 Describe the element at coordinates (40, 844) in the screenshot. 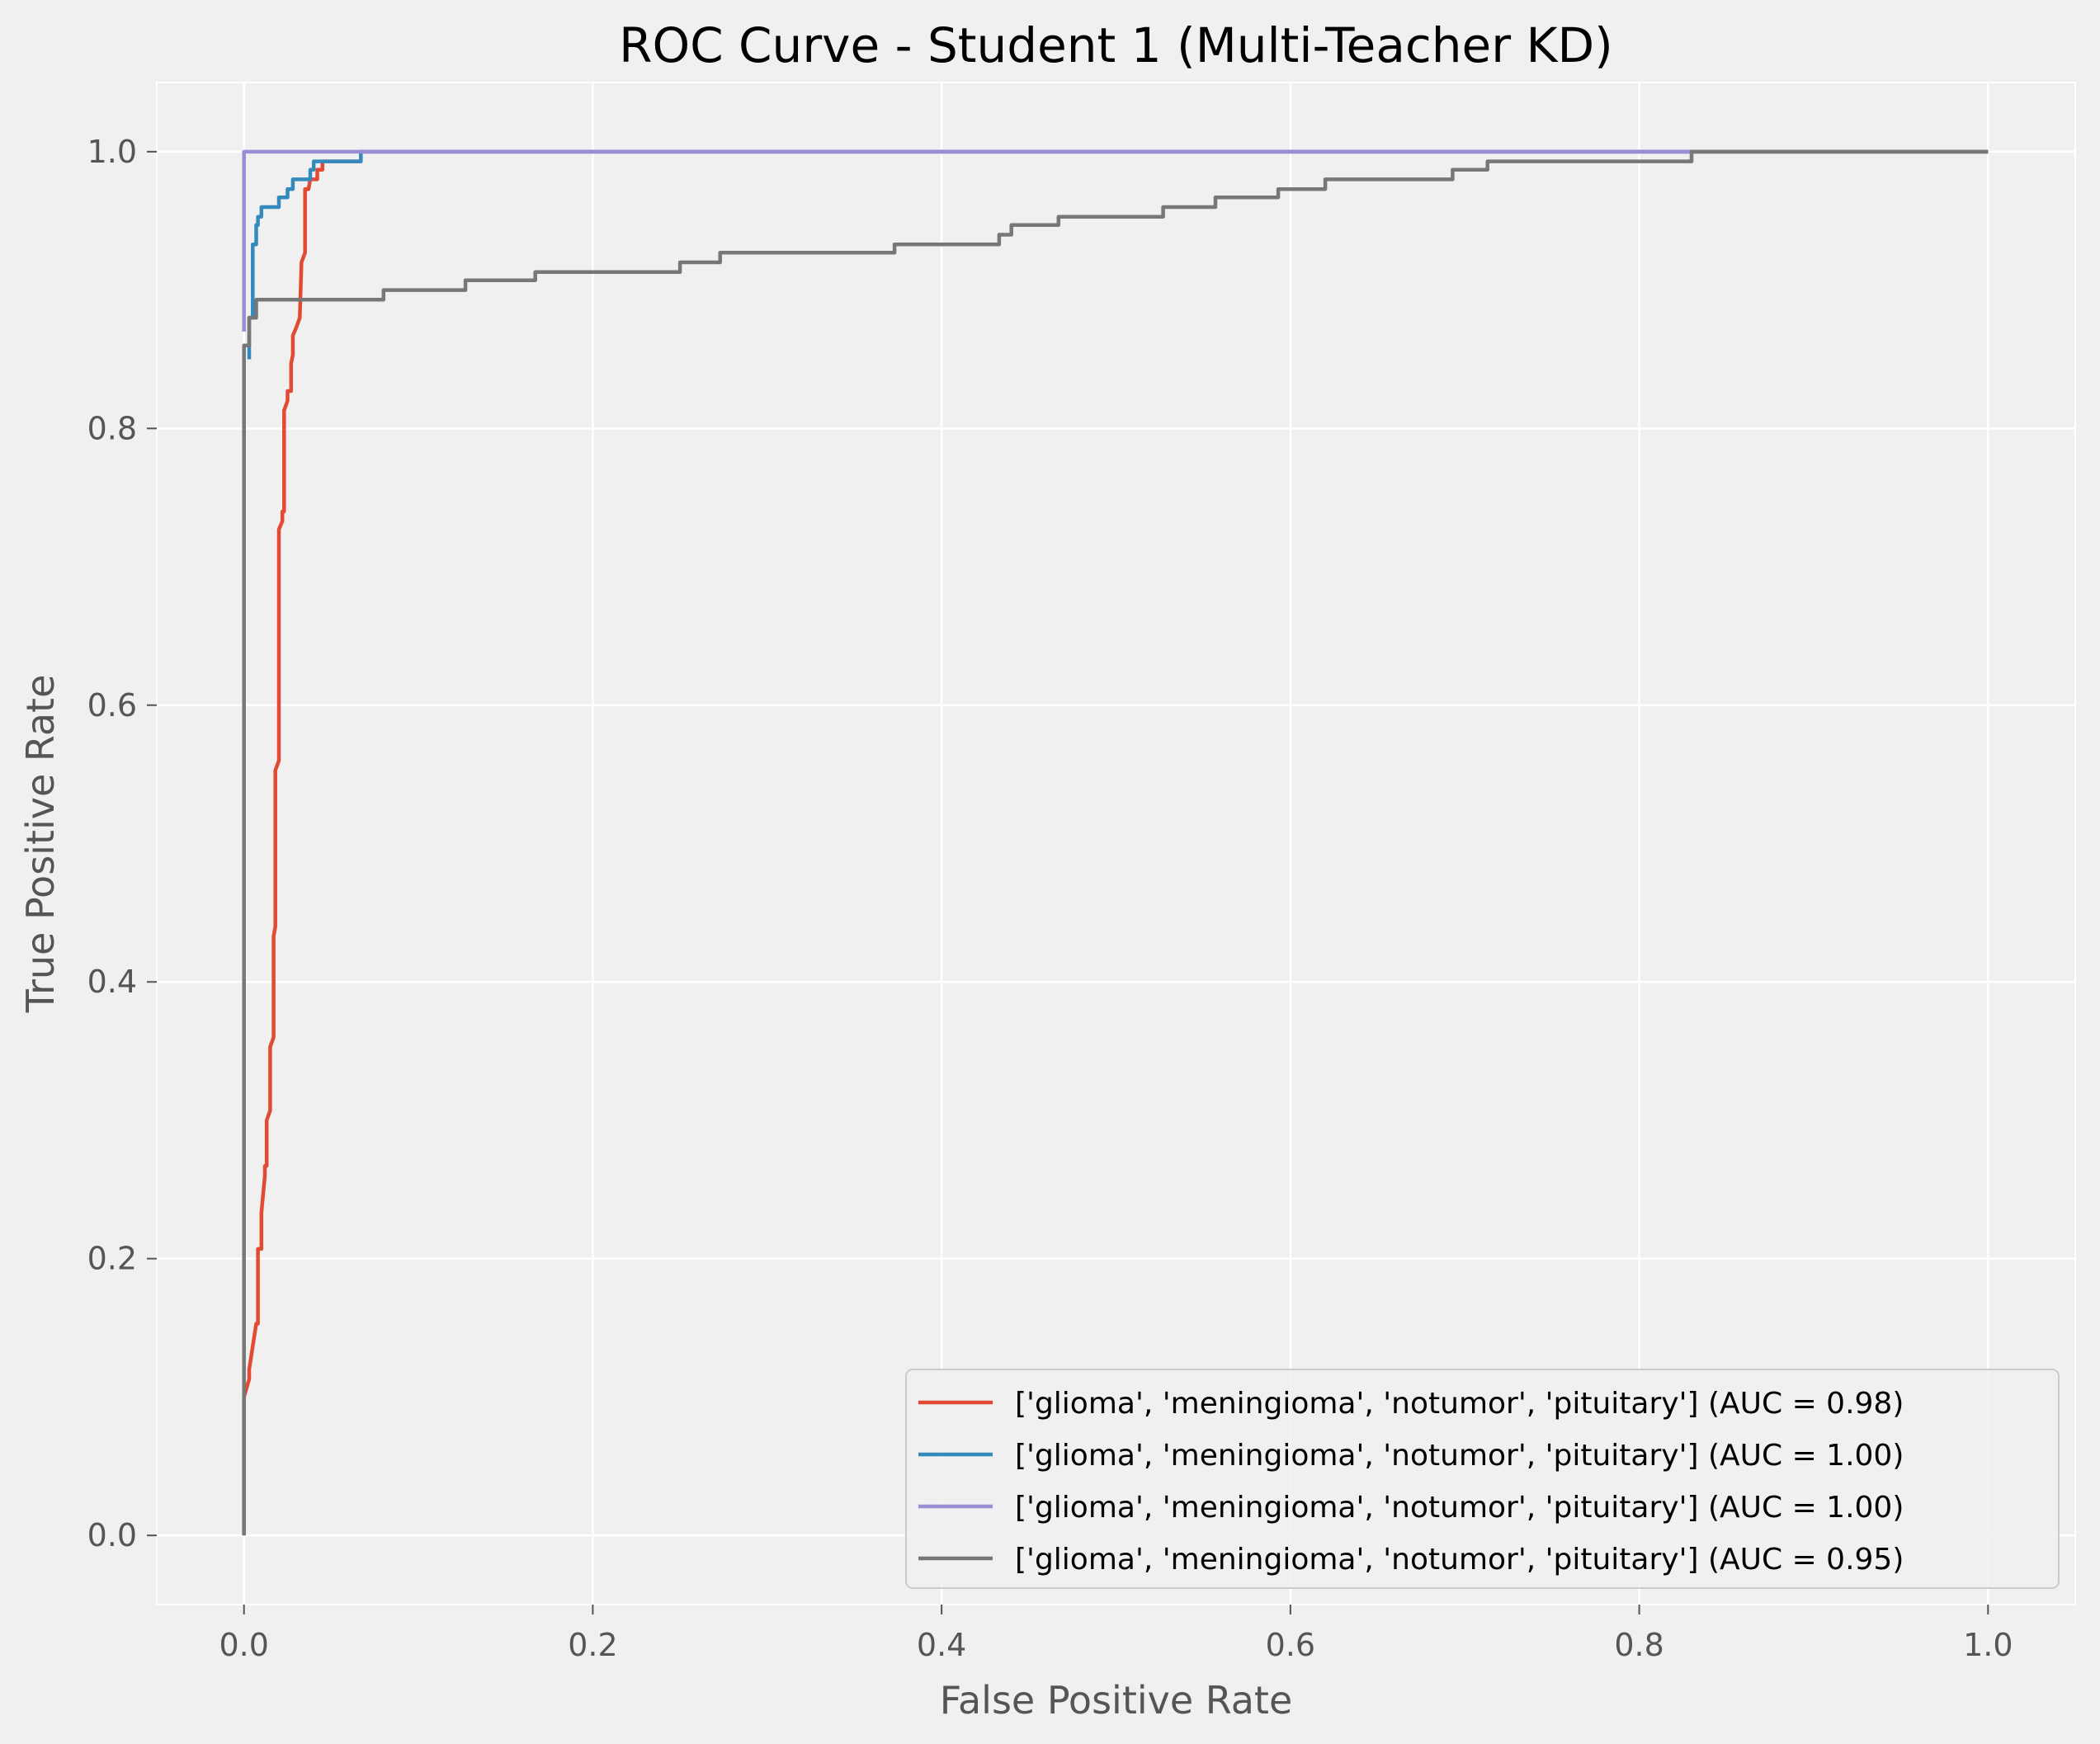

I see `y-axis-label: True Positive Rate` at that location.